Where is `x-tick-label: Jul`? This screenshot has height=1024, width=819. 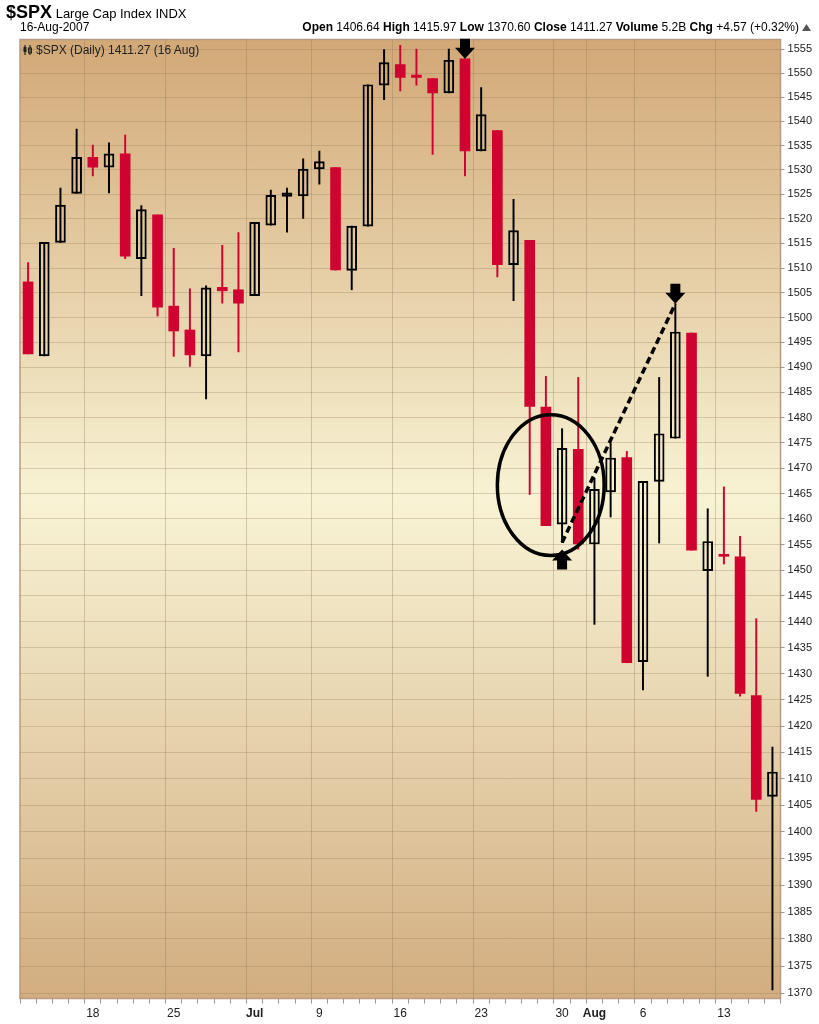 x-tick-label: Jul is located at coordinates (254, 1013).